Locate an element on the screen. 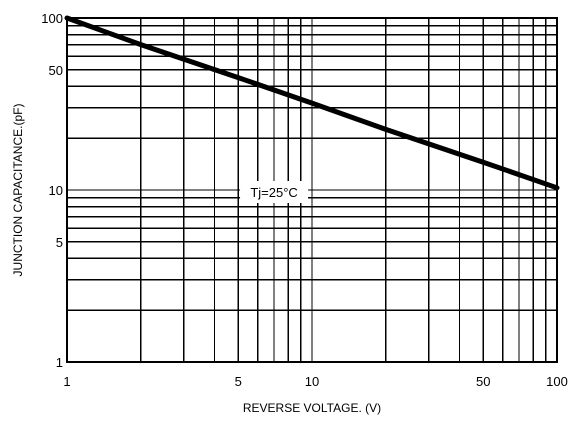 This screenshot has height=421, width=585. x-tick-label: 100 is located at coordinates (557, 381).